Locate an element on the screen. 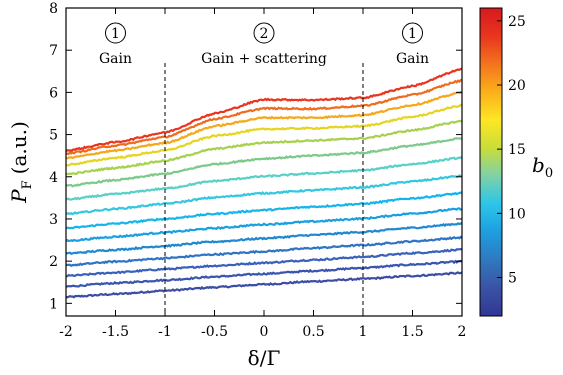 This screenshot has height=375, width=563. colorbar-label-sub: 0 is located at coordinates (549, 173).